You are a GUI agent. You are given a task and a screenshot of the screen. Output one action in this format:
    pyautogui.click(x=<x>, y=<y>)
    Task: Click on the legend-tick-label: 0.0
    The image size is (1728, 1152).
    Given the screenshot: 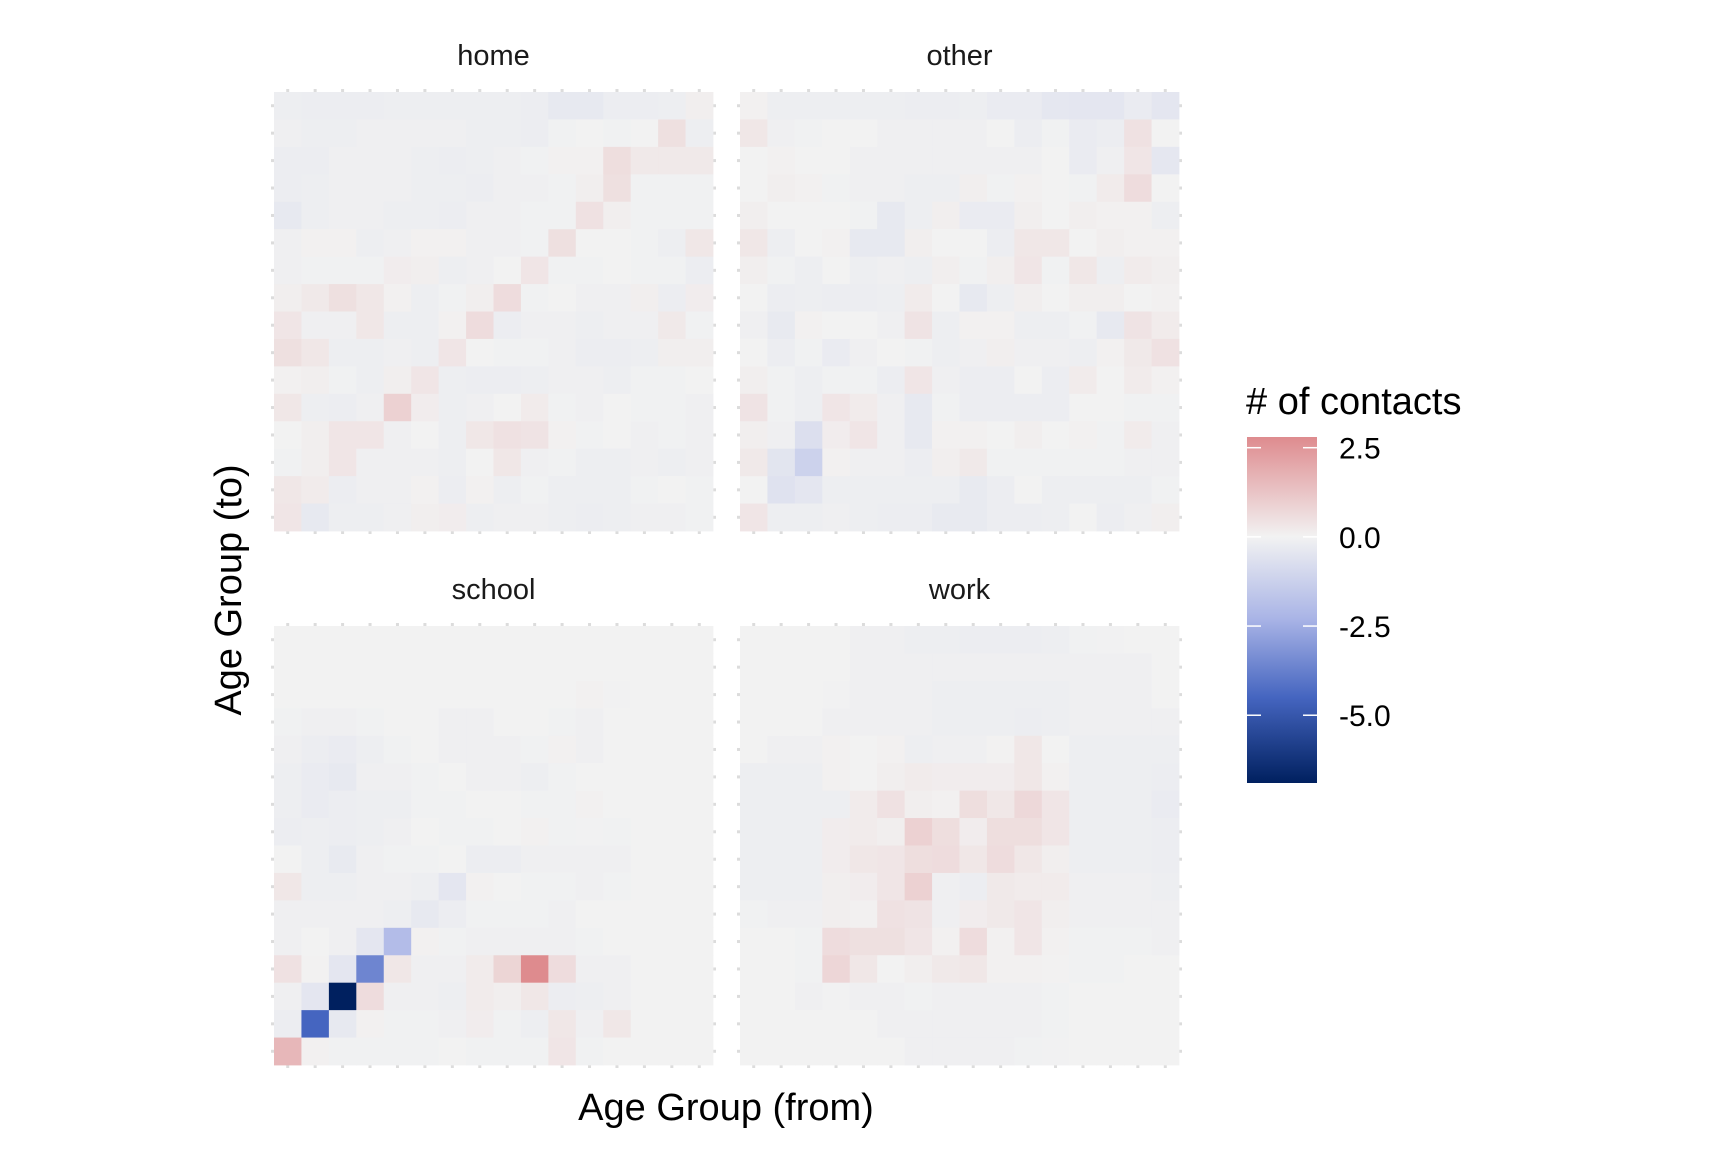 What is the action you would take?
    pyautogui.click(x=1360, y=538)
    